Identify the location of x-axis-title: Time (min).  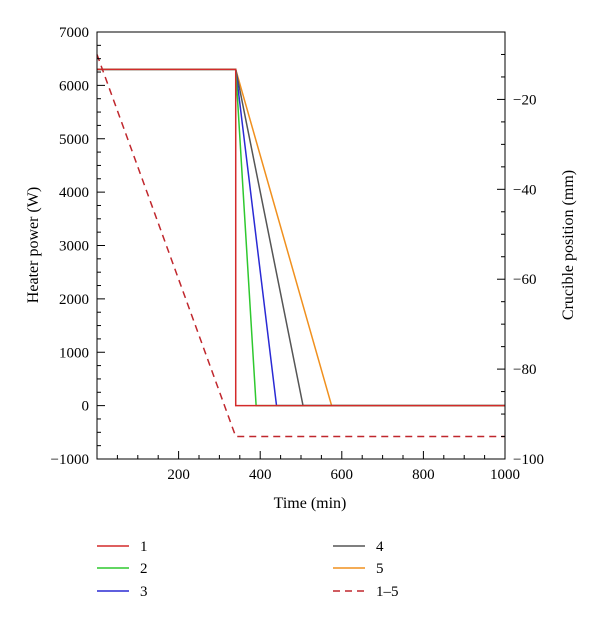
(310, 503).